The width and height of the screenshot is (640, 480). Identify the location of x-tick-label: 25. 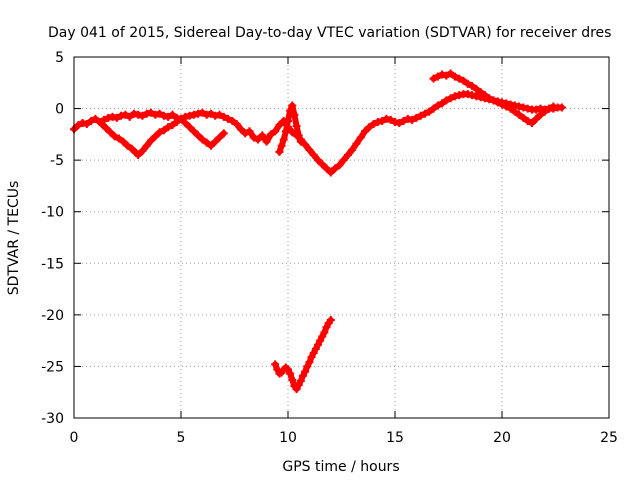
(609, 438).